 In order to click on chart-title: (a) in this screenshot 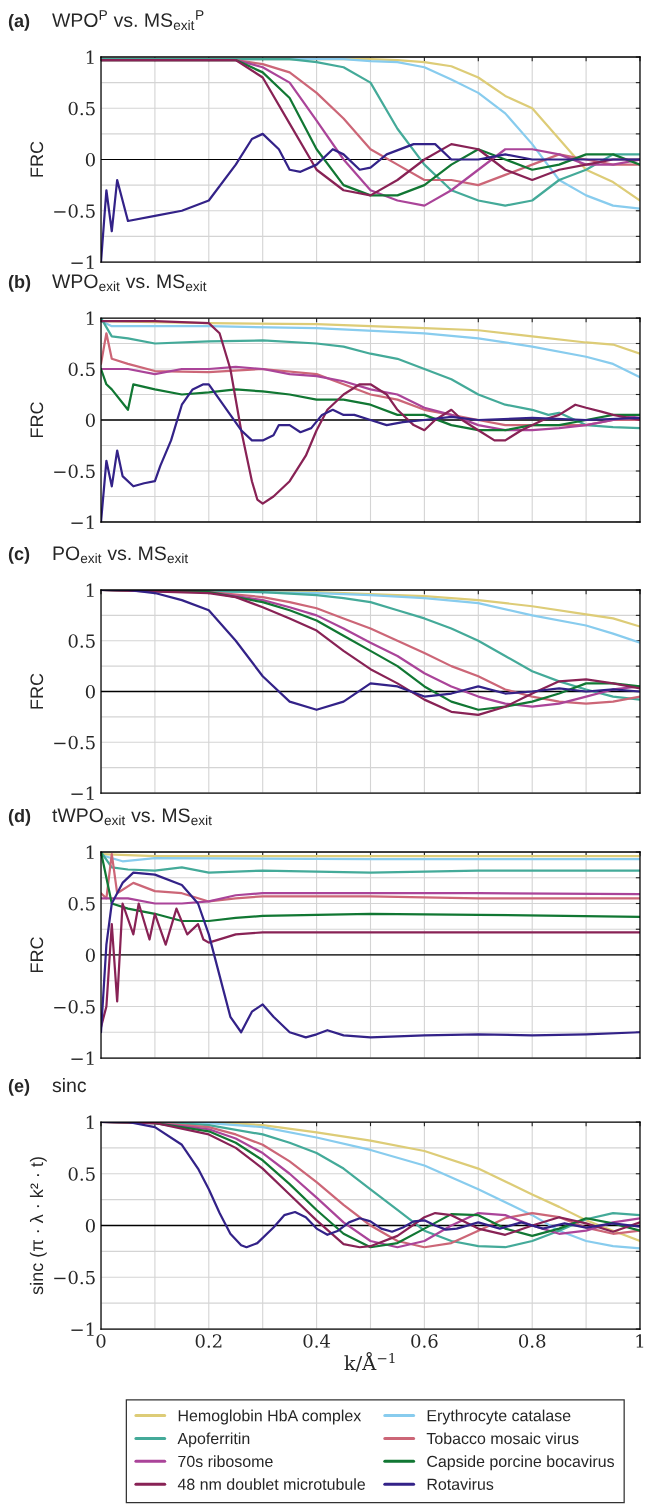, I will do `click(19, 22)`.